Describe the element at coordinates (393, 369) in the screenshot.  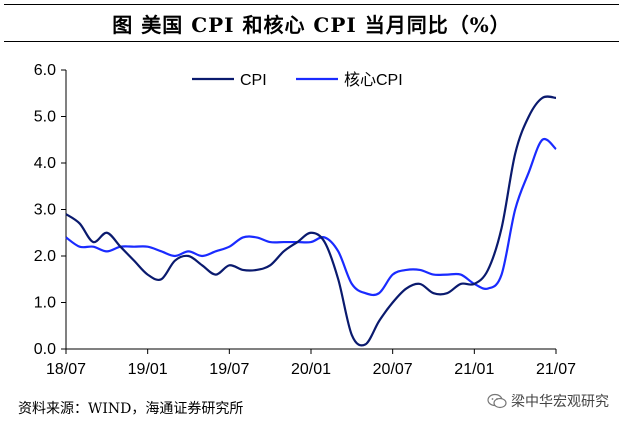
I see `x-tick-label: 20/07` at that location.